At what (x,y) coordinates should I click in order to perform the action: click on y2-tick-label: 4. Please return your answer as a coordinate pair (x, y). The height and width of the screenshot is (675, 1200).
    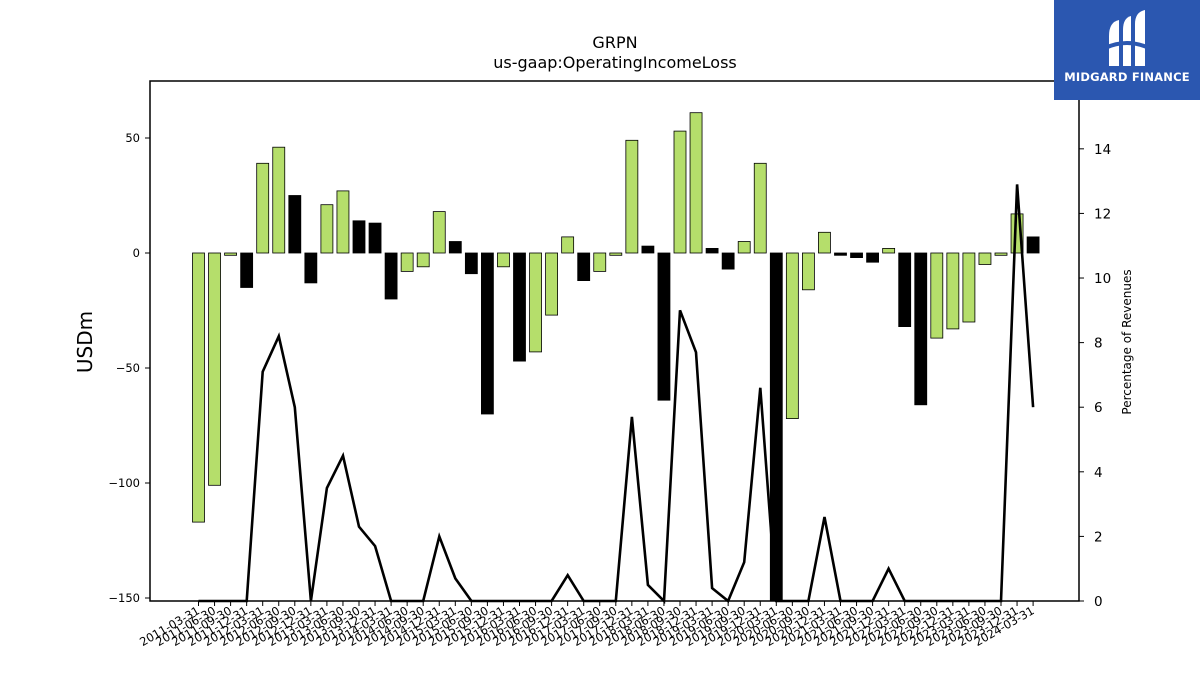
    Looking at the image, I should click on (1098, 473).